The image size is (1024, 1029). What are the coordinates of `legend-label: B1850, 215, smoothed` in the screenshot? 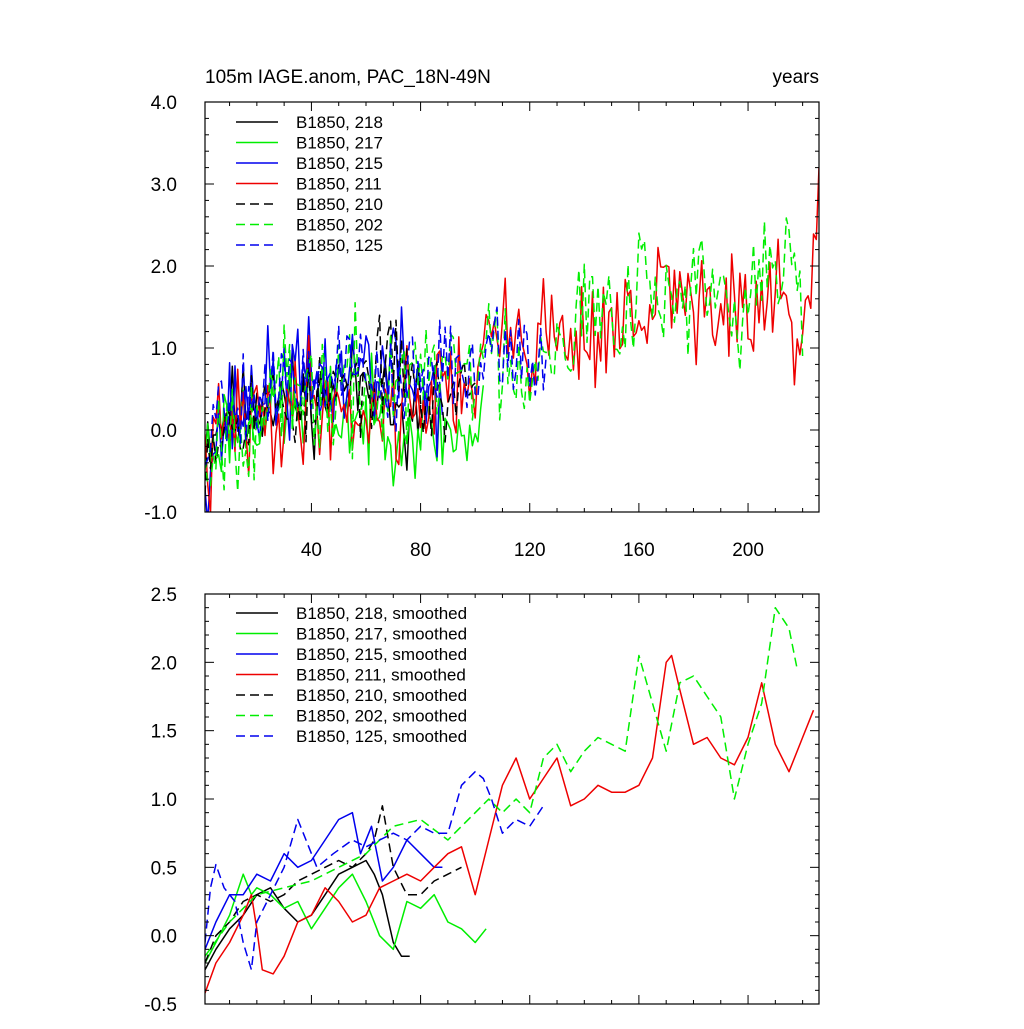 It's located at (381, 654).